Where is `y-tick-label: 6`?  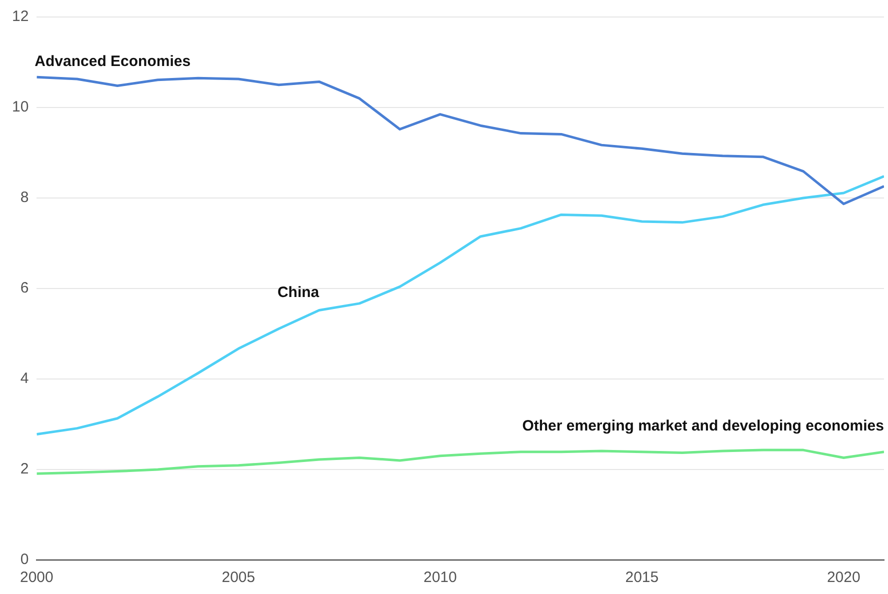
y-tick-label: 6 is located at coordinates (24, 288).